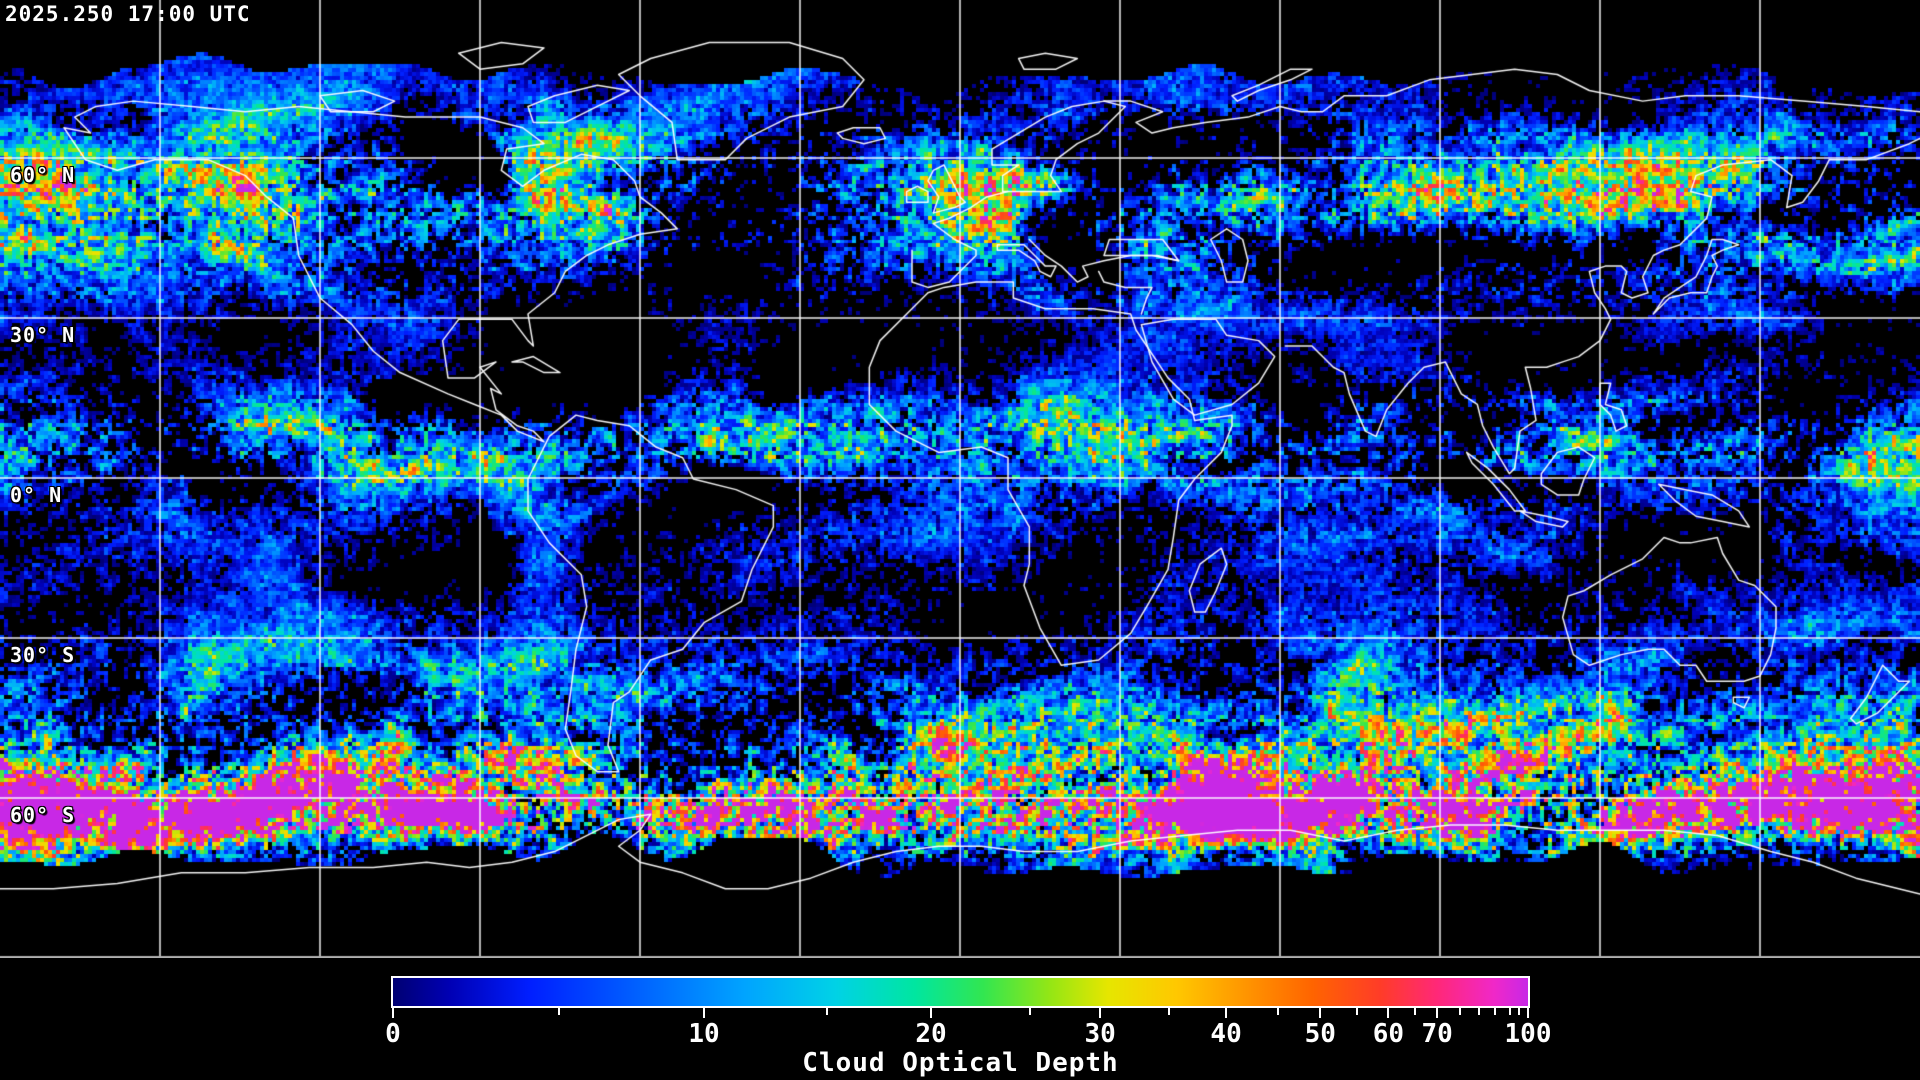 The height and width of the screenshot is (1080, 1920). Describe the element at coordinates (704, 1034) in the screenshot. I see `colorbar-tick-label: 10` at that location.